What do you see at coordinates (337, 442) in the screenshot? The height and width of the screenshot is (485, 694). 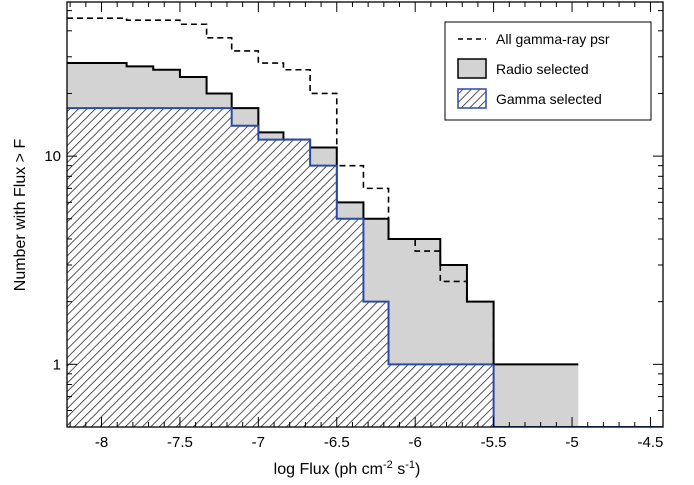 I see `x-tick-label: -6.5` at bounding box center [337, 442].